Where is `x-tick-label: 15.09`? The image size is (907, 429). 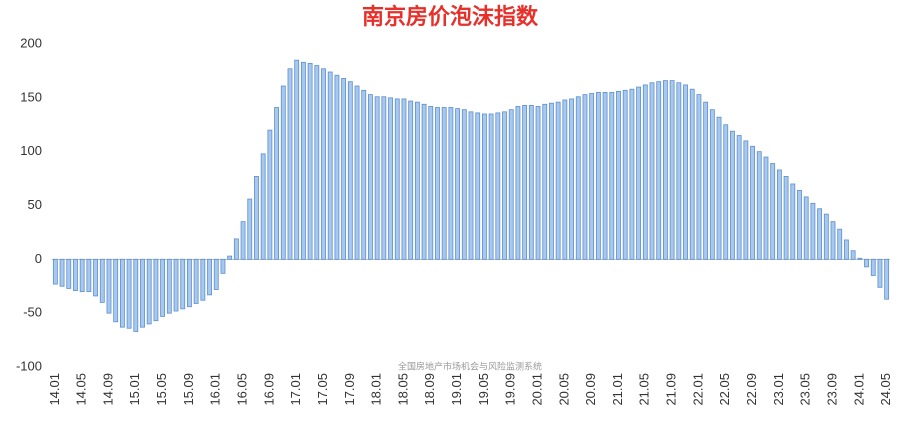 x-tick-label: 15.09 is located at coordinates (188, 389).